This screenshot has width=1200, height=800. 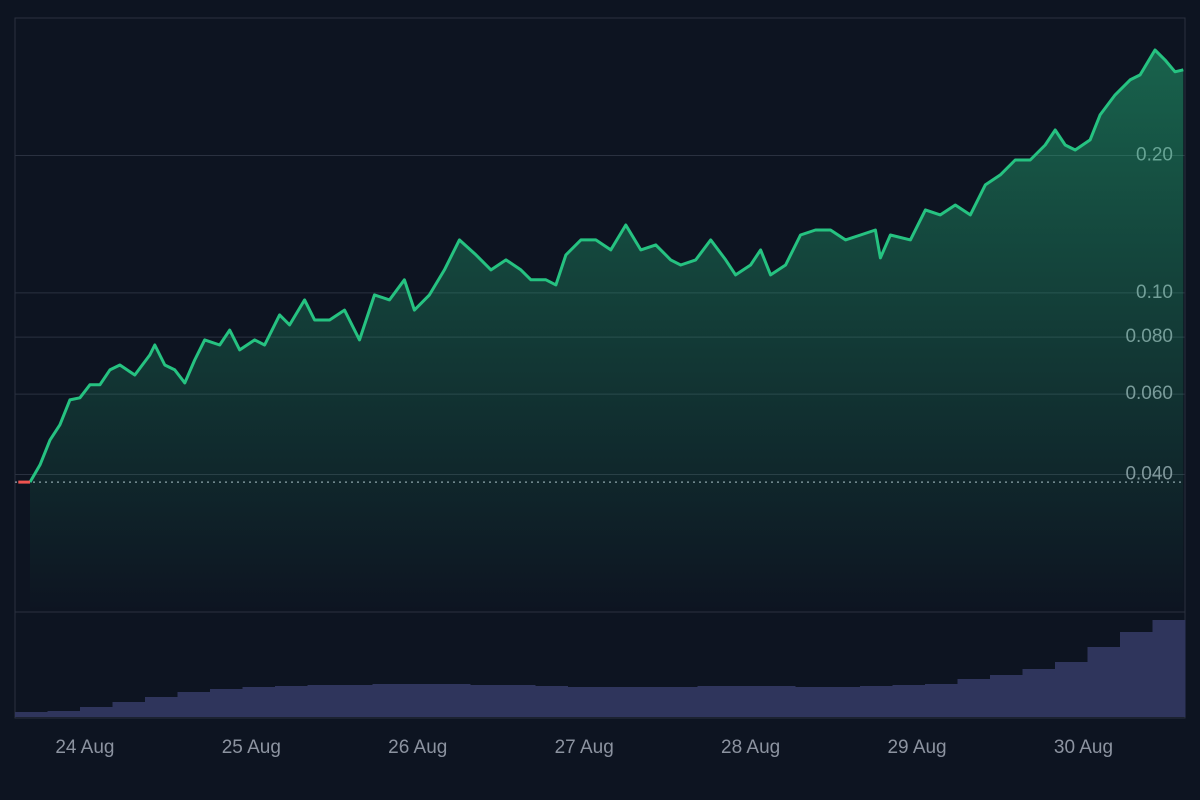 What do you see at coordinates (417, 747) in the screenshot?
I see `x-tick-label: 26 Aug` at bounding box center [417, 747].